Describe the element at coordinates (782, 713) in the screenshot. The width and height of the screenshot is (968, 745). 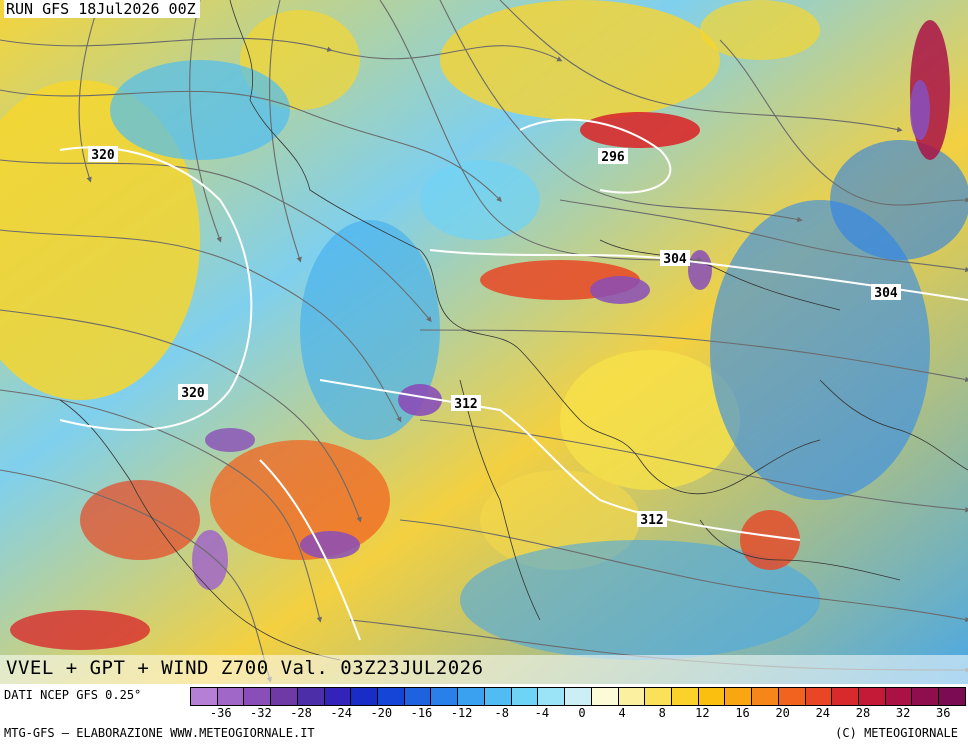
I see `colorbar-tick-label: 20` at that location.